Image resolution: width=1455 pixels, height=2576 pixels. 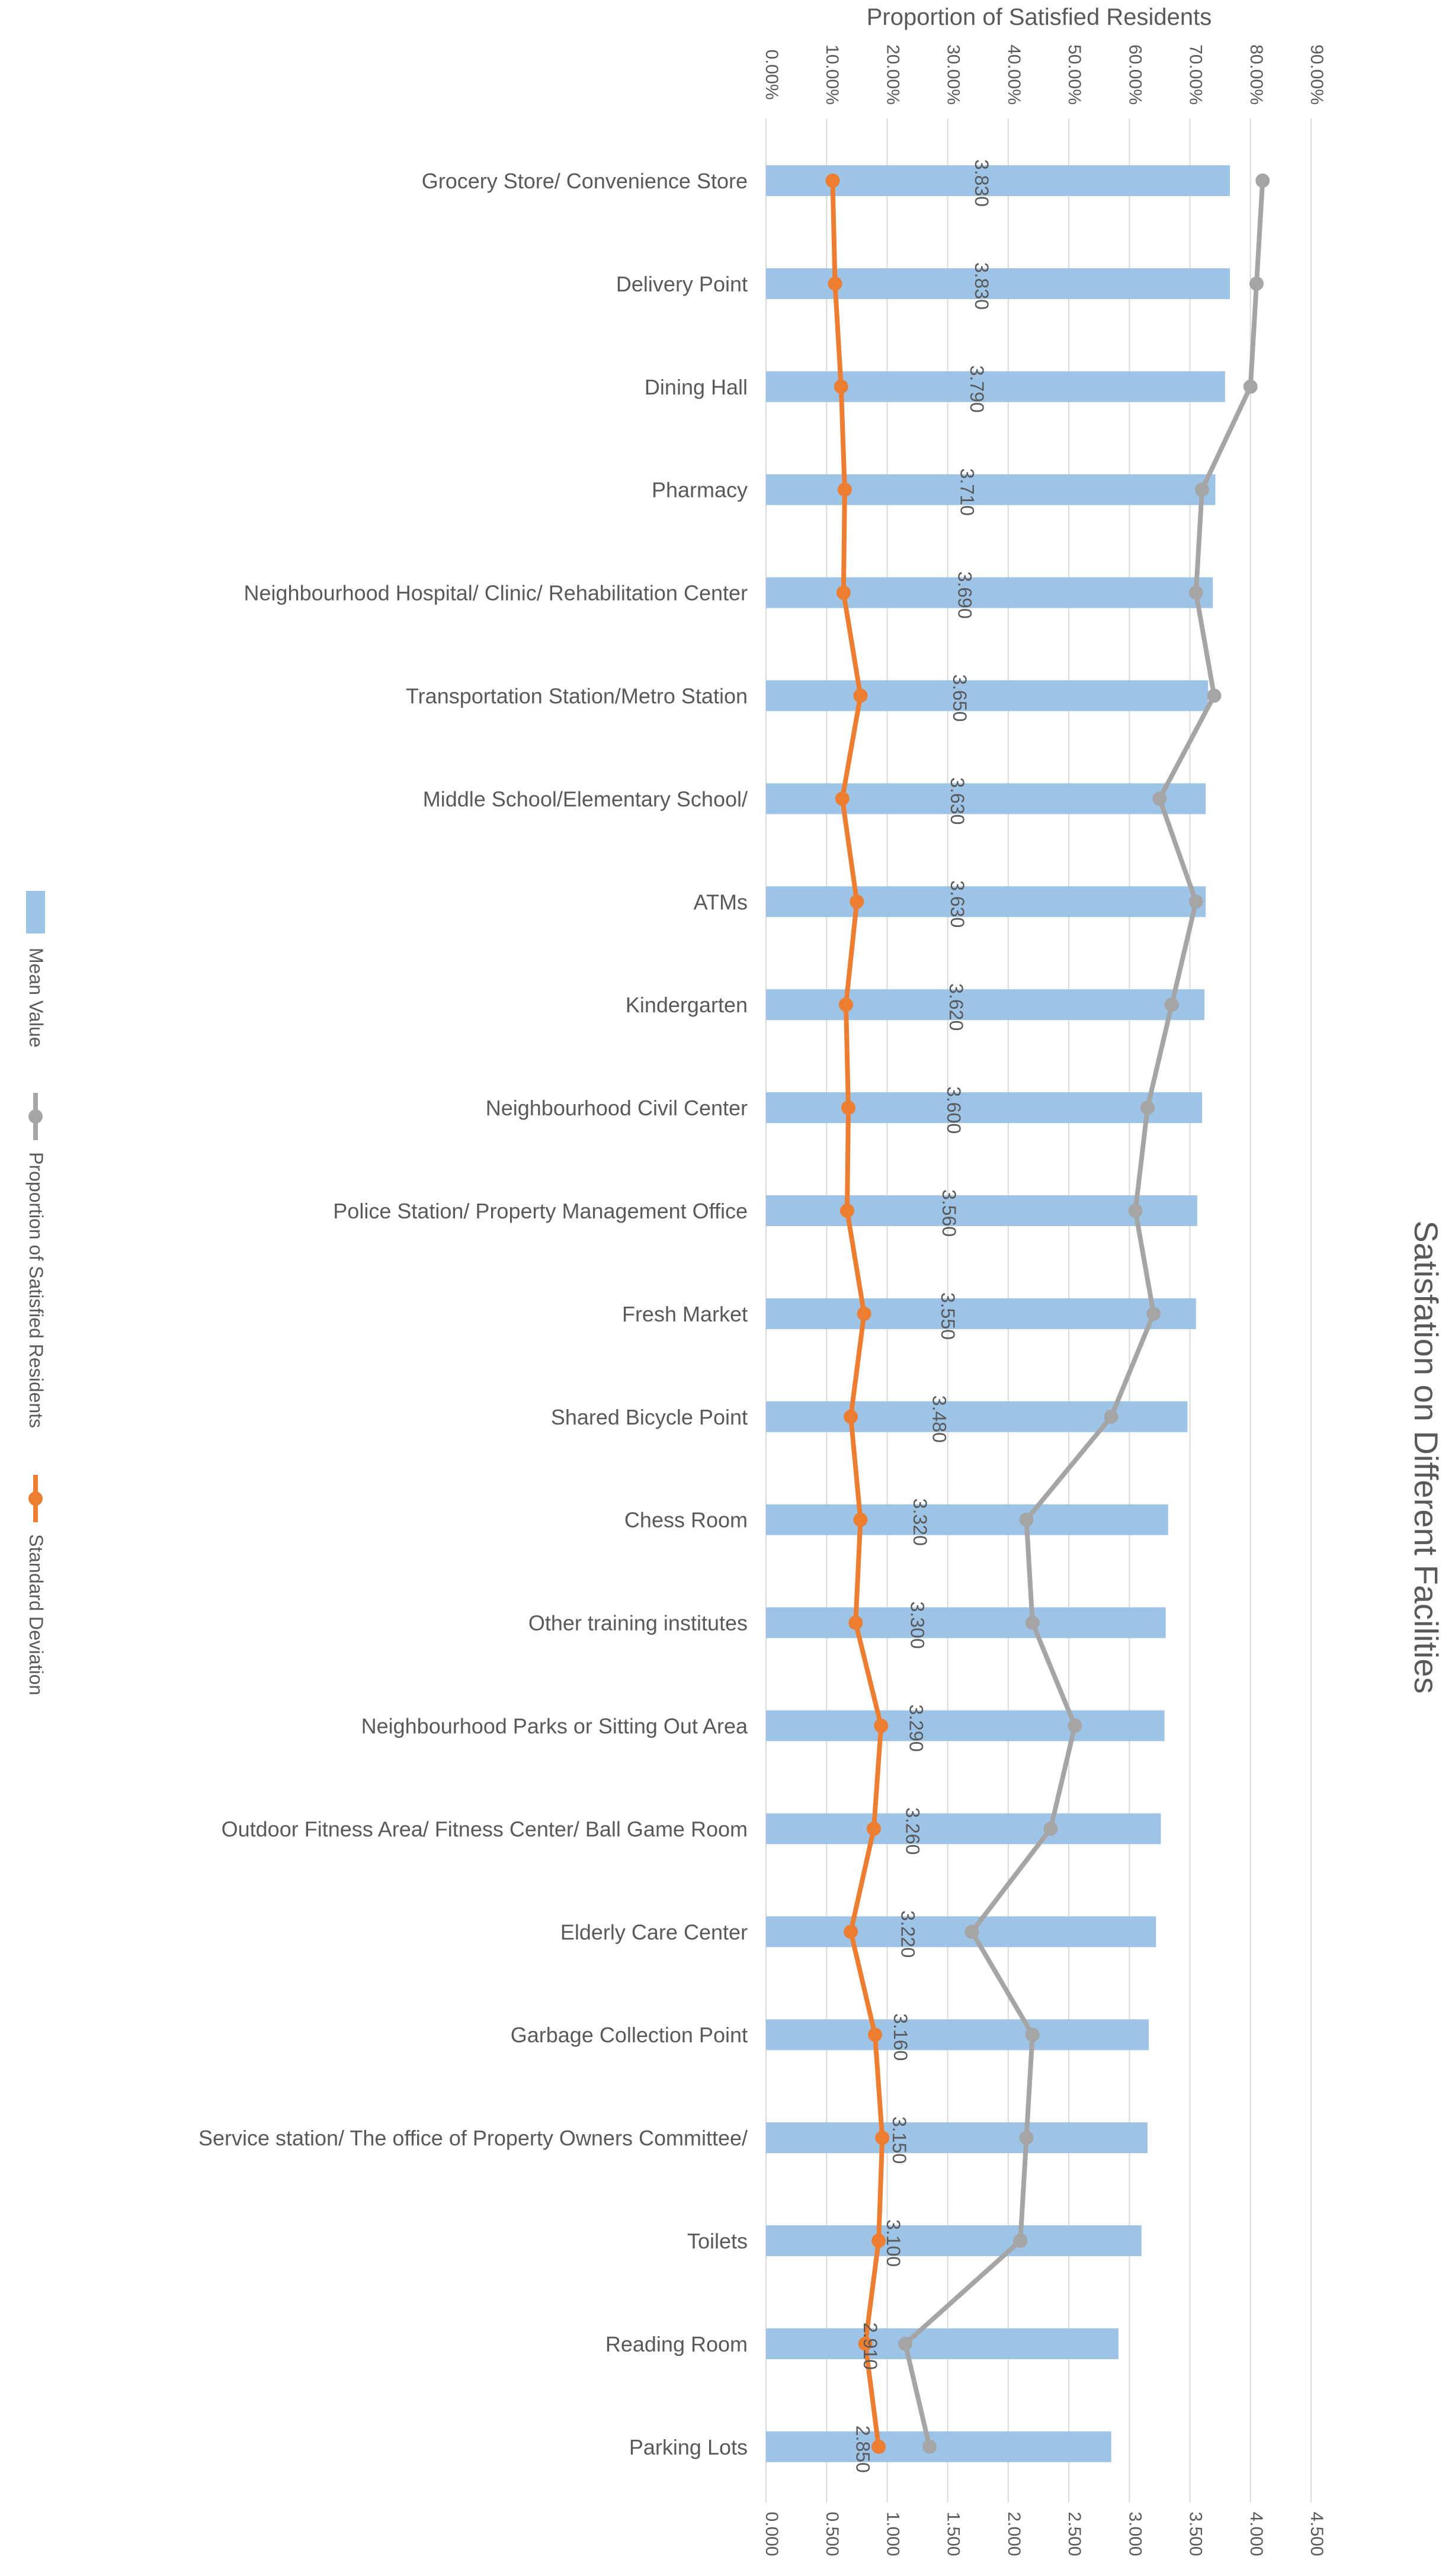 I want to click on category-label: Dining Hall, so click(x=696, y=387).